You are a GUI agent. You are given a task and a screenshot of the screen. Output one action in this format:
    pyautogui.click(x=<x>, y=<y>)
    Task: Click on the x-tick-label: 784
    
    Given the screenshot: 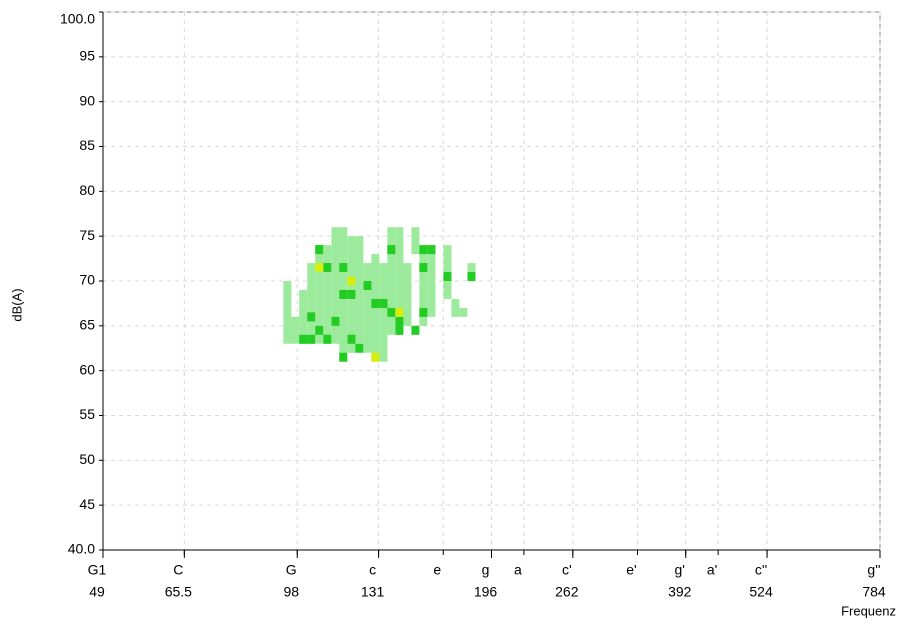 What is the action you would take?
    pyautogui.click(x=874, y=592)
    